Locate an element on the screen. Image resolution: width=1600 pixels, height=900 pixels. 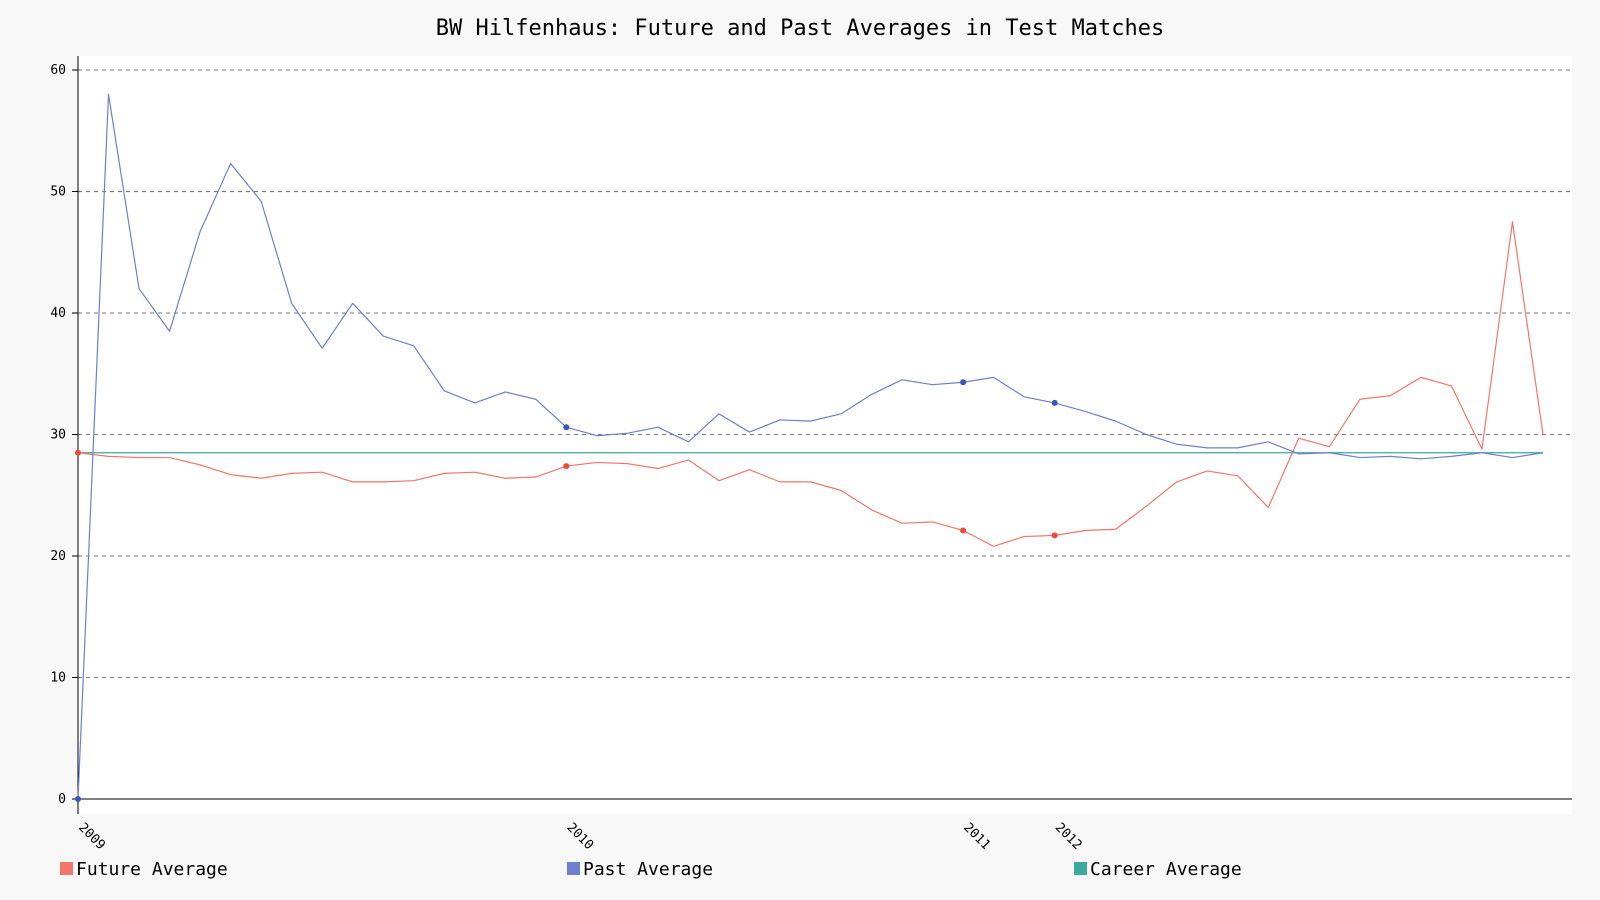
legend-item-career-average: Career Average is located at coordinates (1158, 869).